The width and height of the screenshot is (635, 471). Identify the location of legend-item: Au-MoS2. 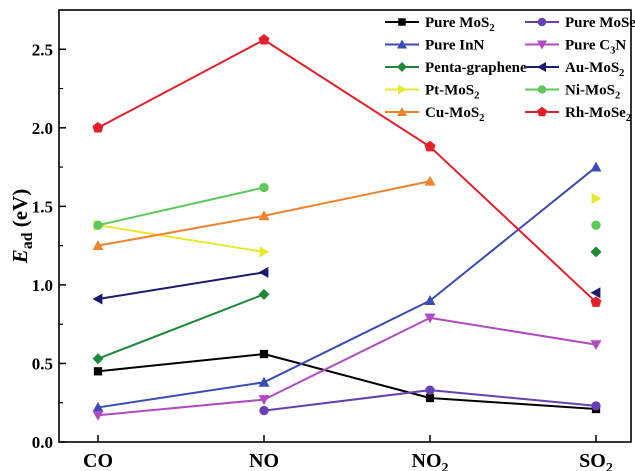
(574, 69).